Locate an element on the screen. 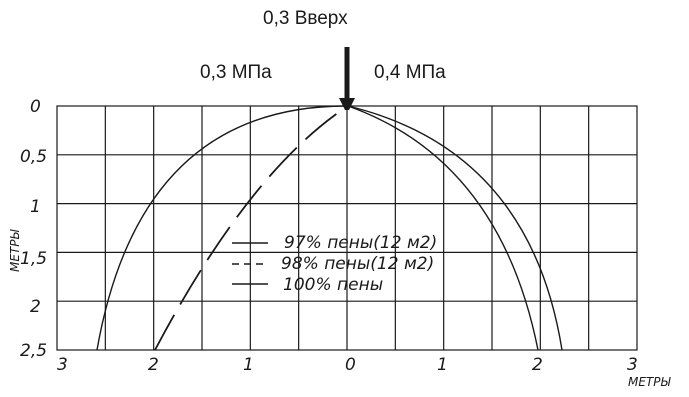 Image resolution: width=689 pixels, height=397 pixels. y-tick-1-5: 1,5 is located at coordinates (33, 259).